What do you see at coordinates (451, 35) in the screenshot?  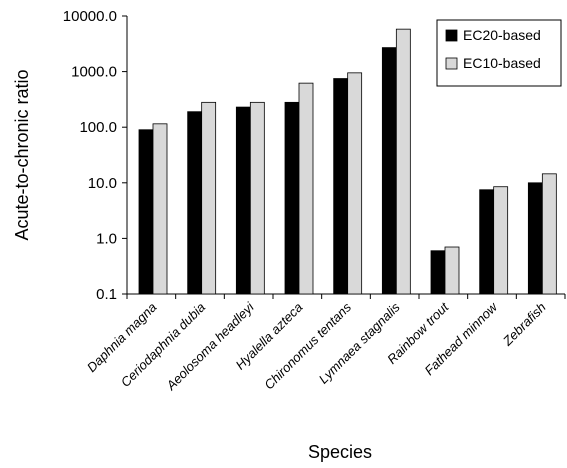 I see `legend-swatch-ec20` at bounding box center [451, 35].